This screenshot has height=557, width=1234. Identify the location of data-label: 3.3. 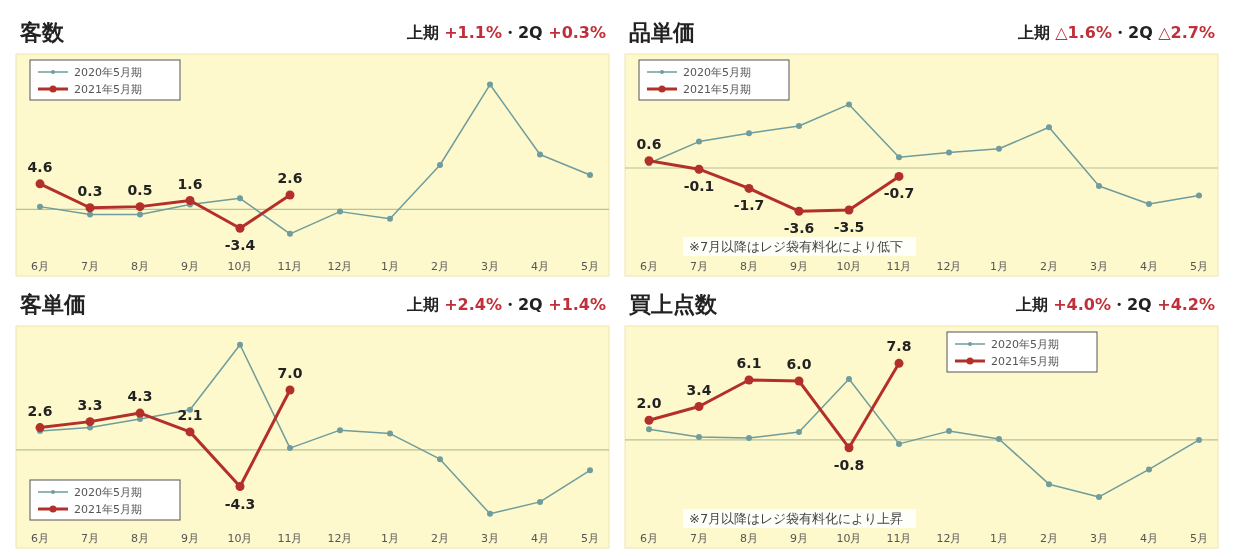
(90, 404).